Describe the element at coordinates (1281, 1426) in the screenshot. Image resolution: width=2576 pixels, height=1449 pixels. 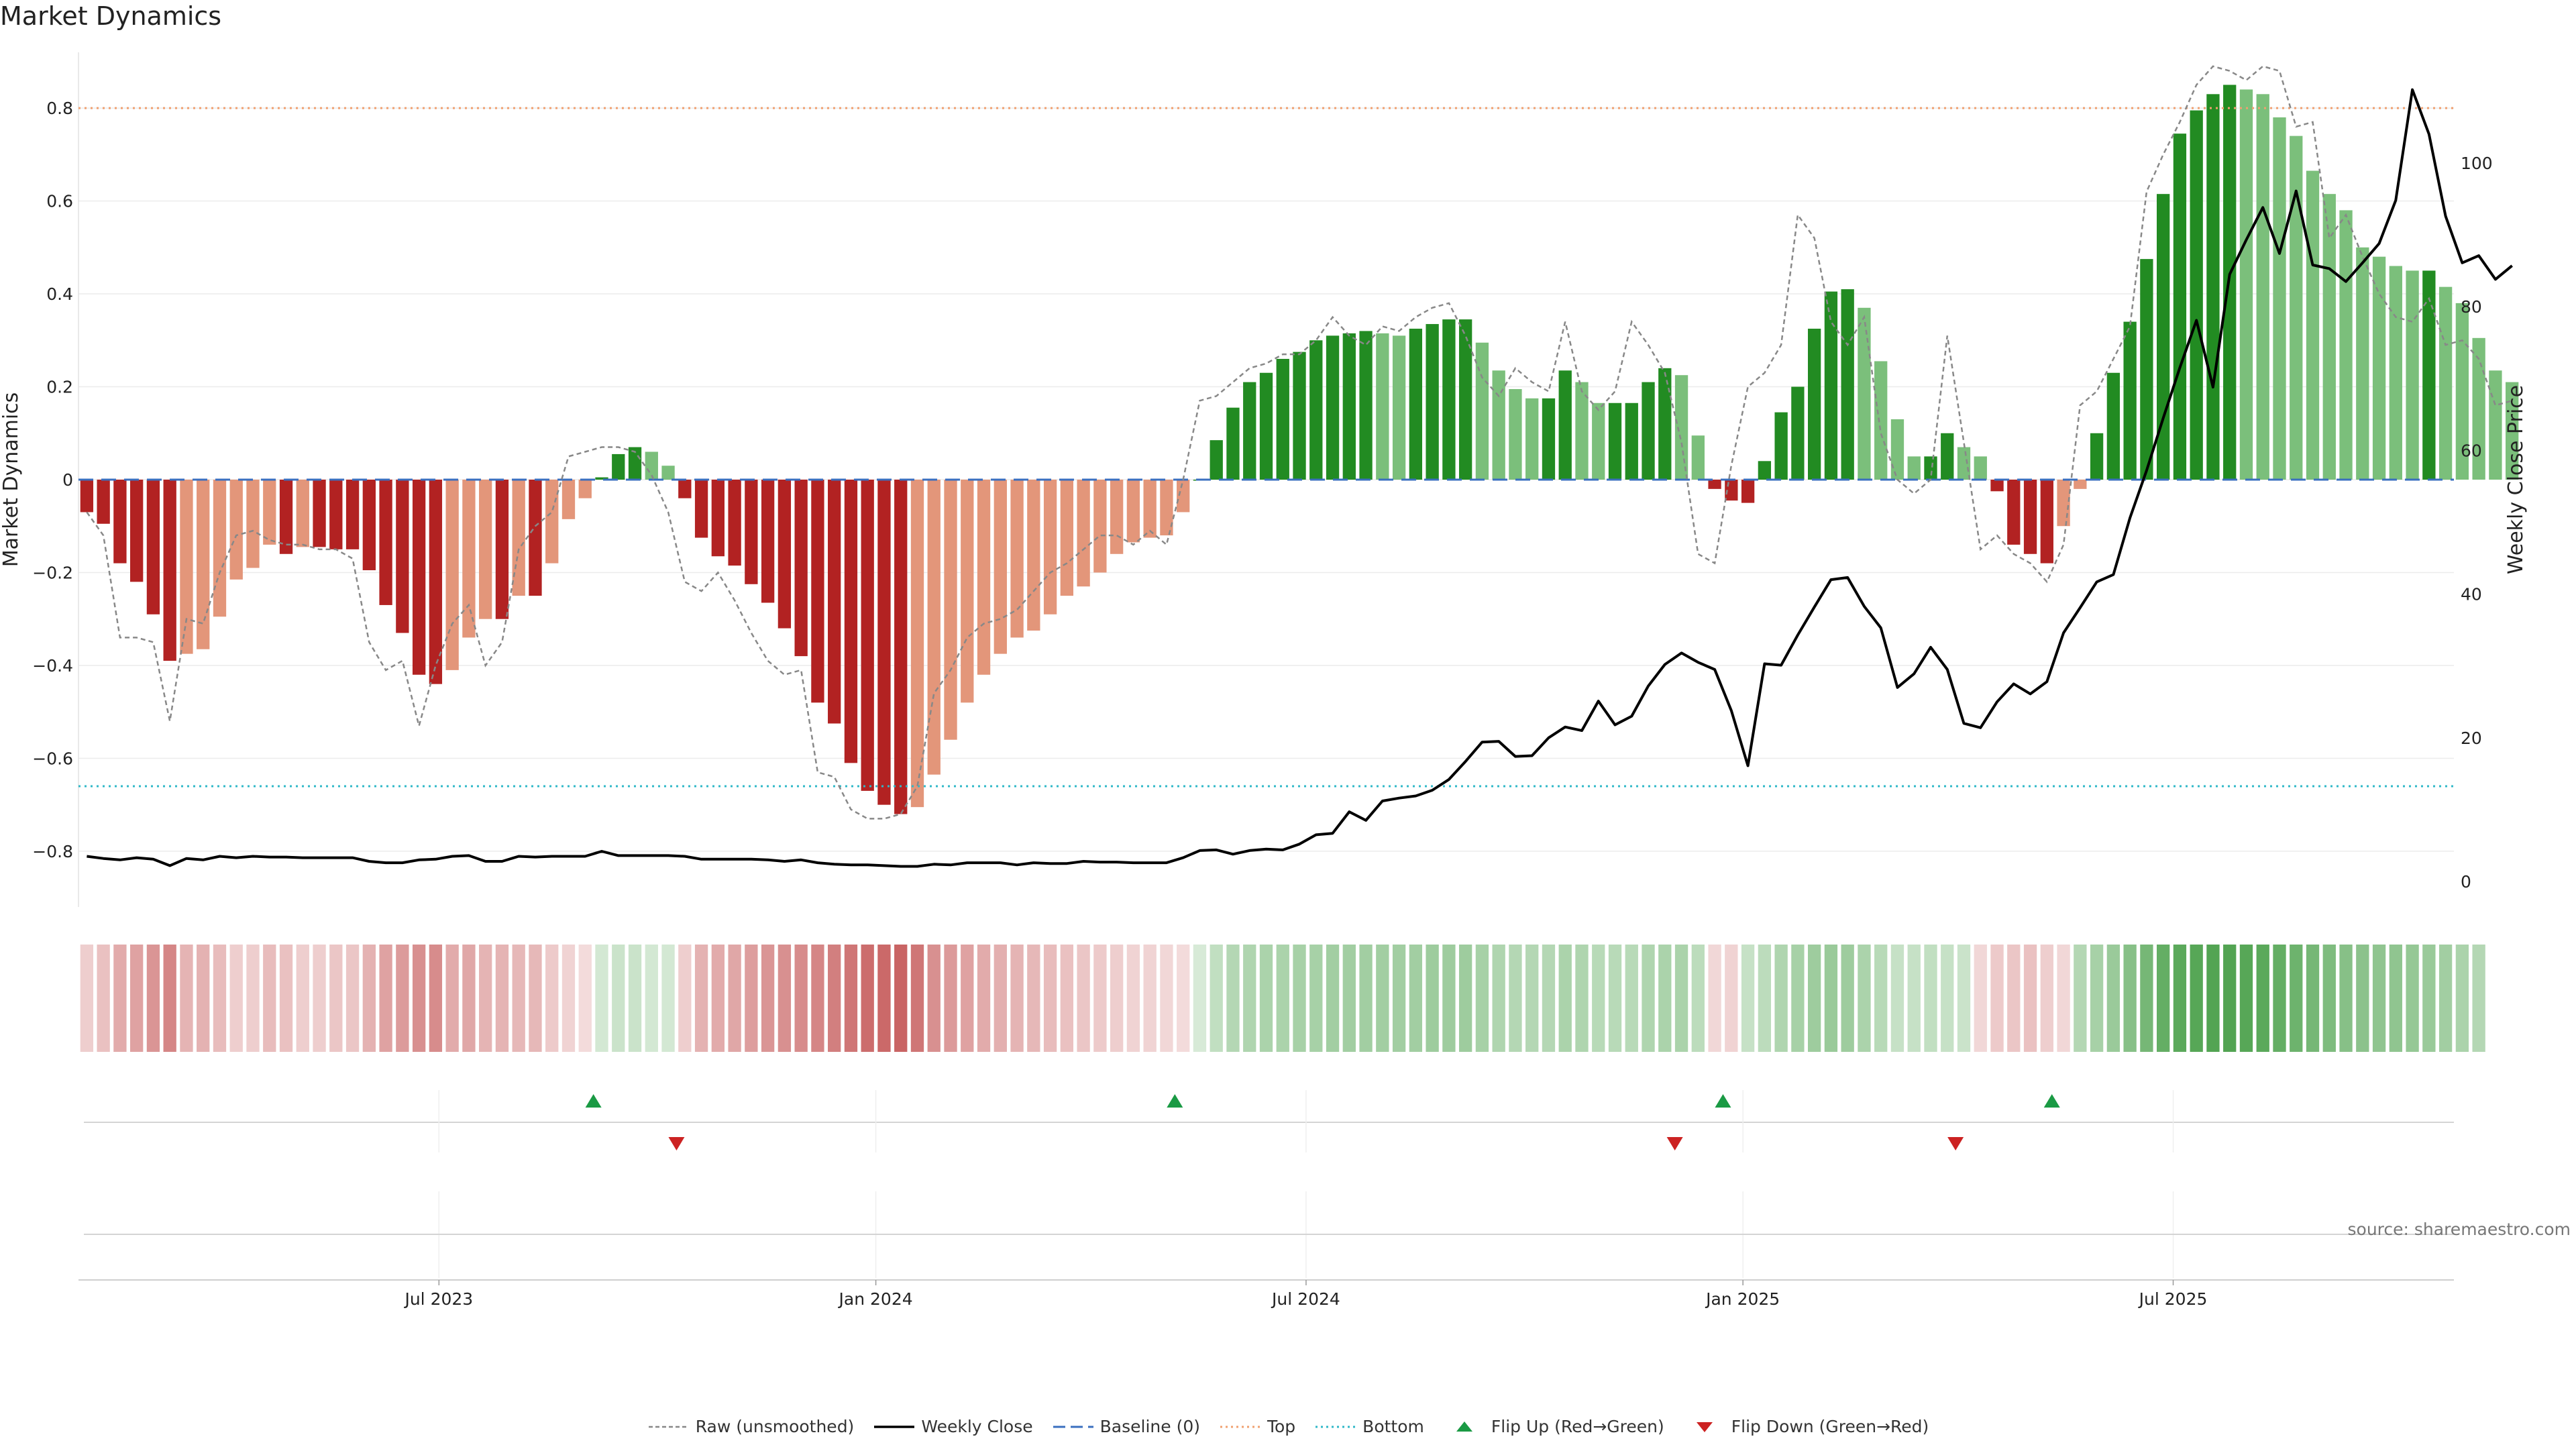
I see `legend-label: Top` at that location.